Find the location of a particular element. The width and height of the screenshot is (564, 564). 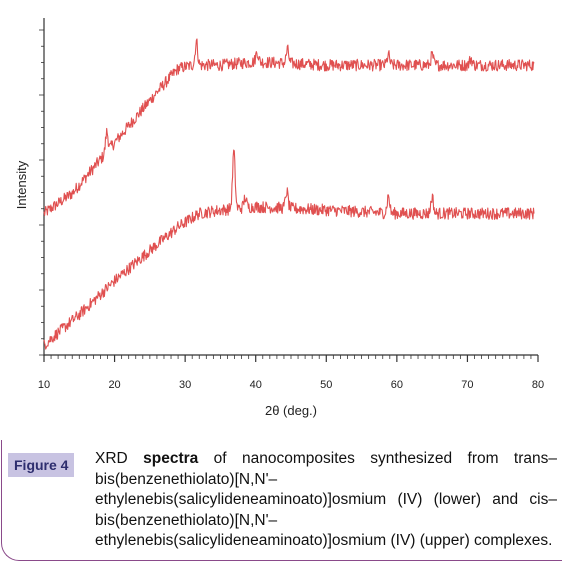

x-tick-label: 50 is located at coordinates (326, 385).